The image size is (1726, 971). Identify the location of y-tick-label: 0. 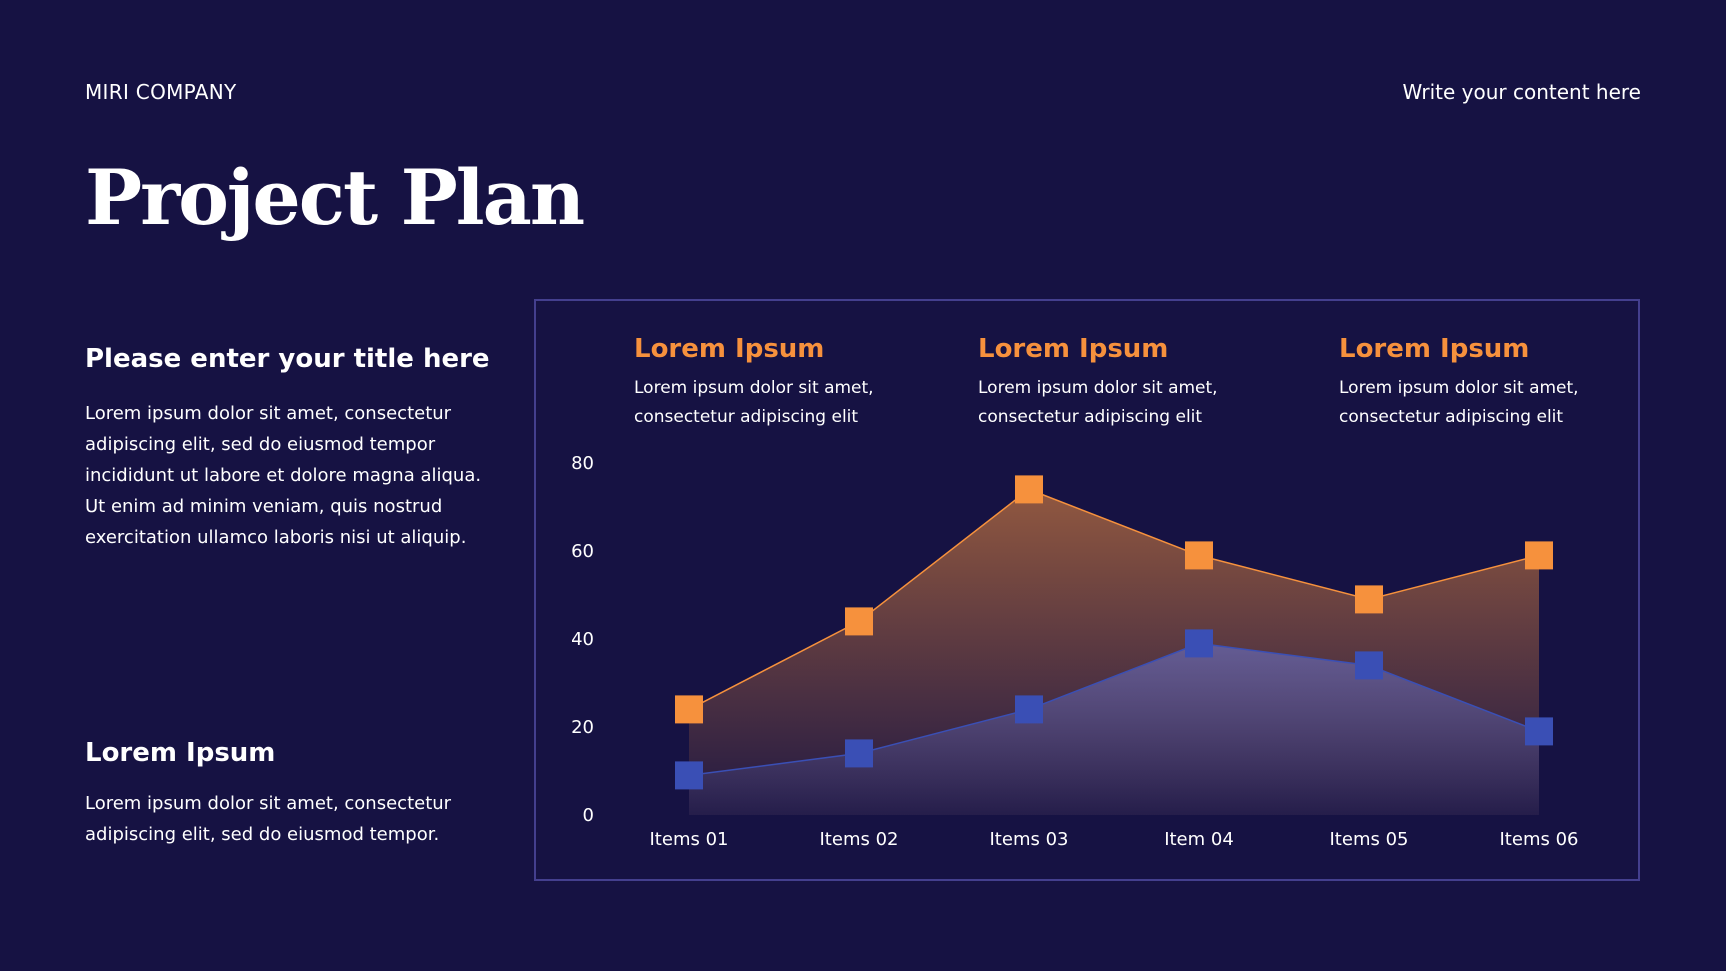
(588, 815).